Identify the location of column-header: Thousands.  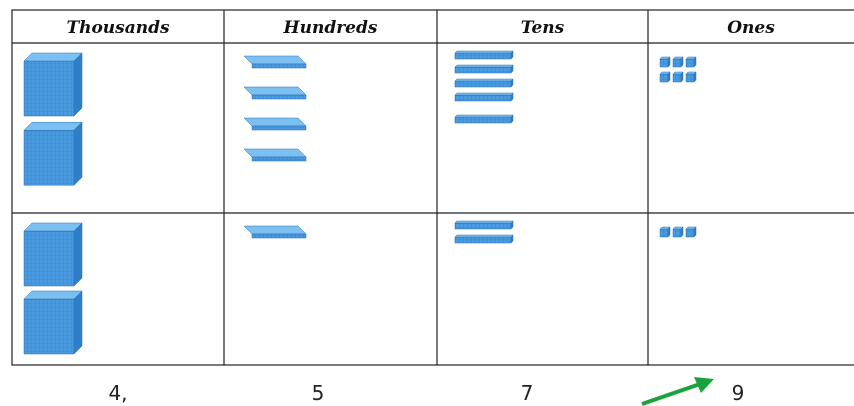
(118, 28).